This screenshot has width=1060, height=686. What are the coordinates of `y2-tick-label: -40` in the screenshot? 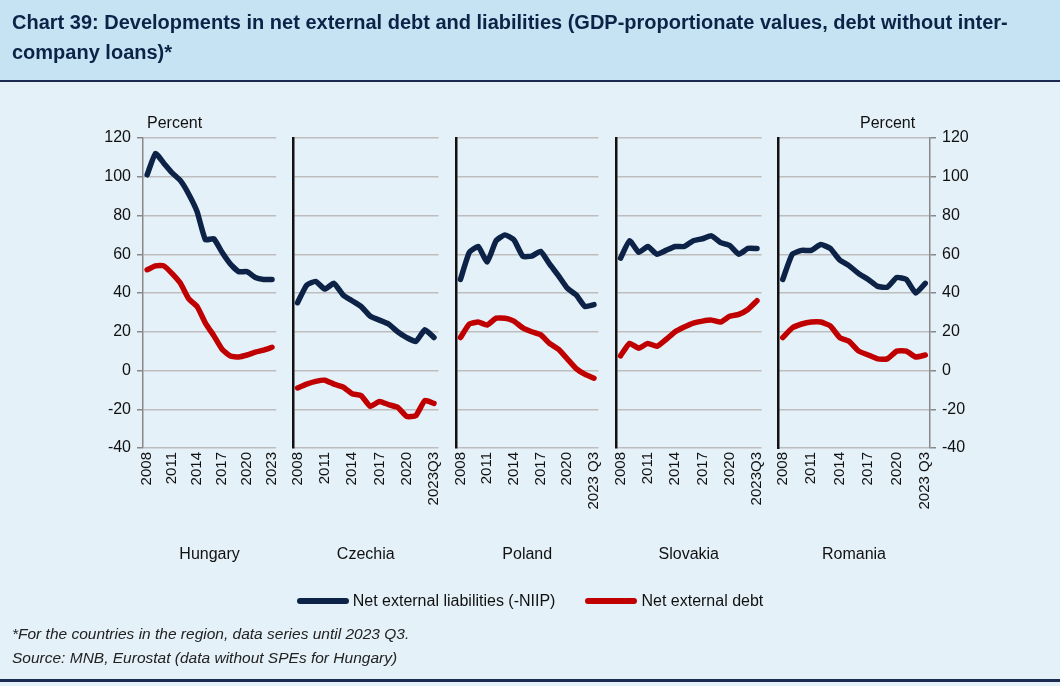 It's located at (954, 447).